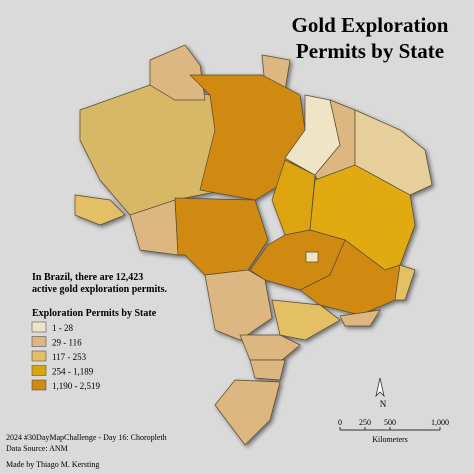 The image size is (474, 474). What do you see at coordinates (62, 328) in the screenshot?
I see `legend-label: 1 - 28` at bounding box center [62, 328].